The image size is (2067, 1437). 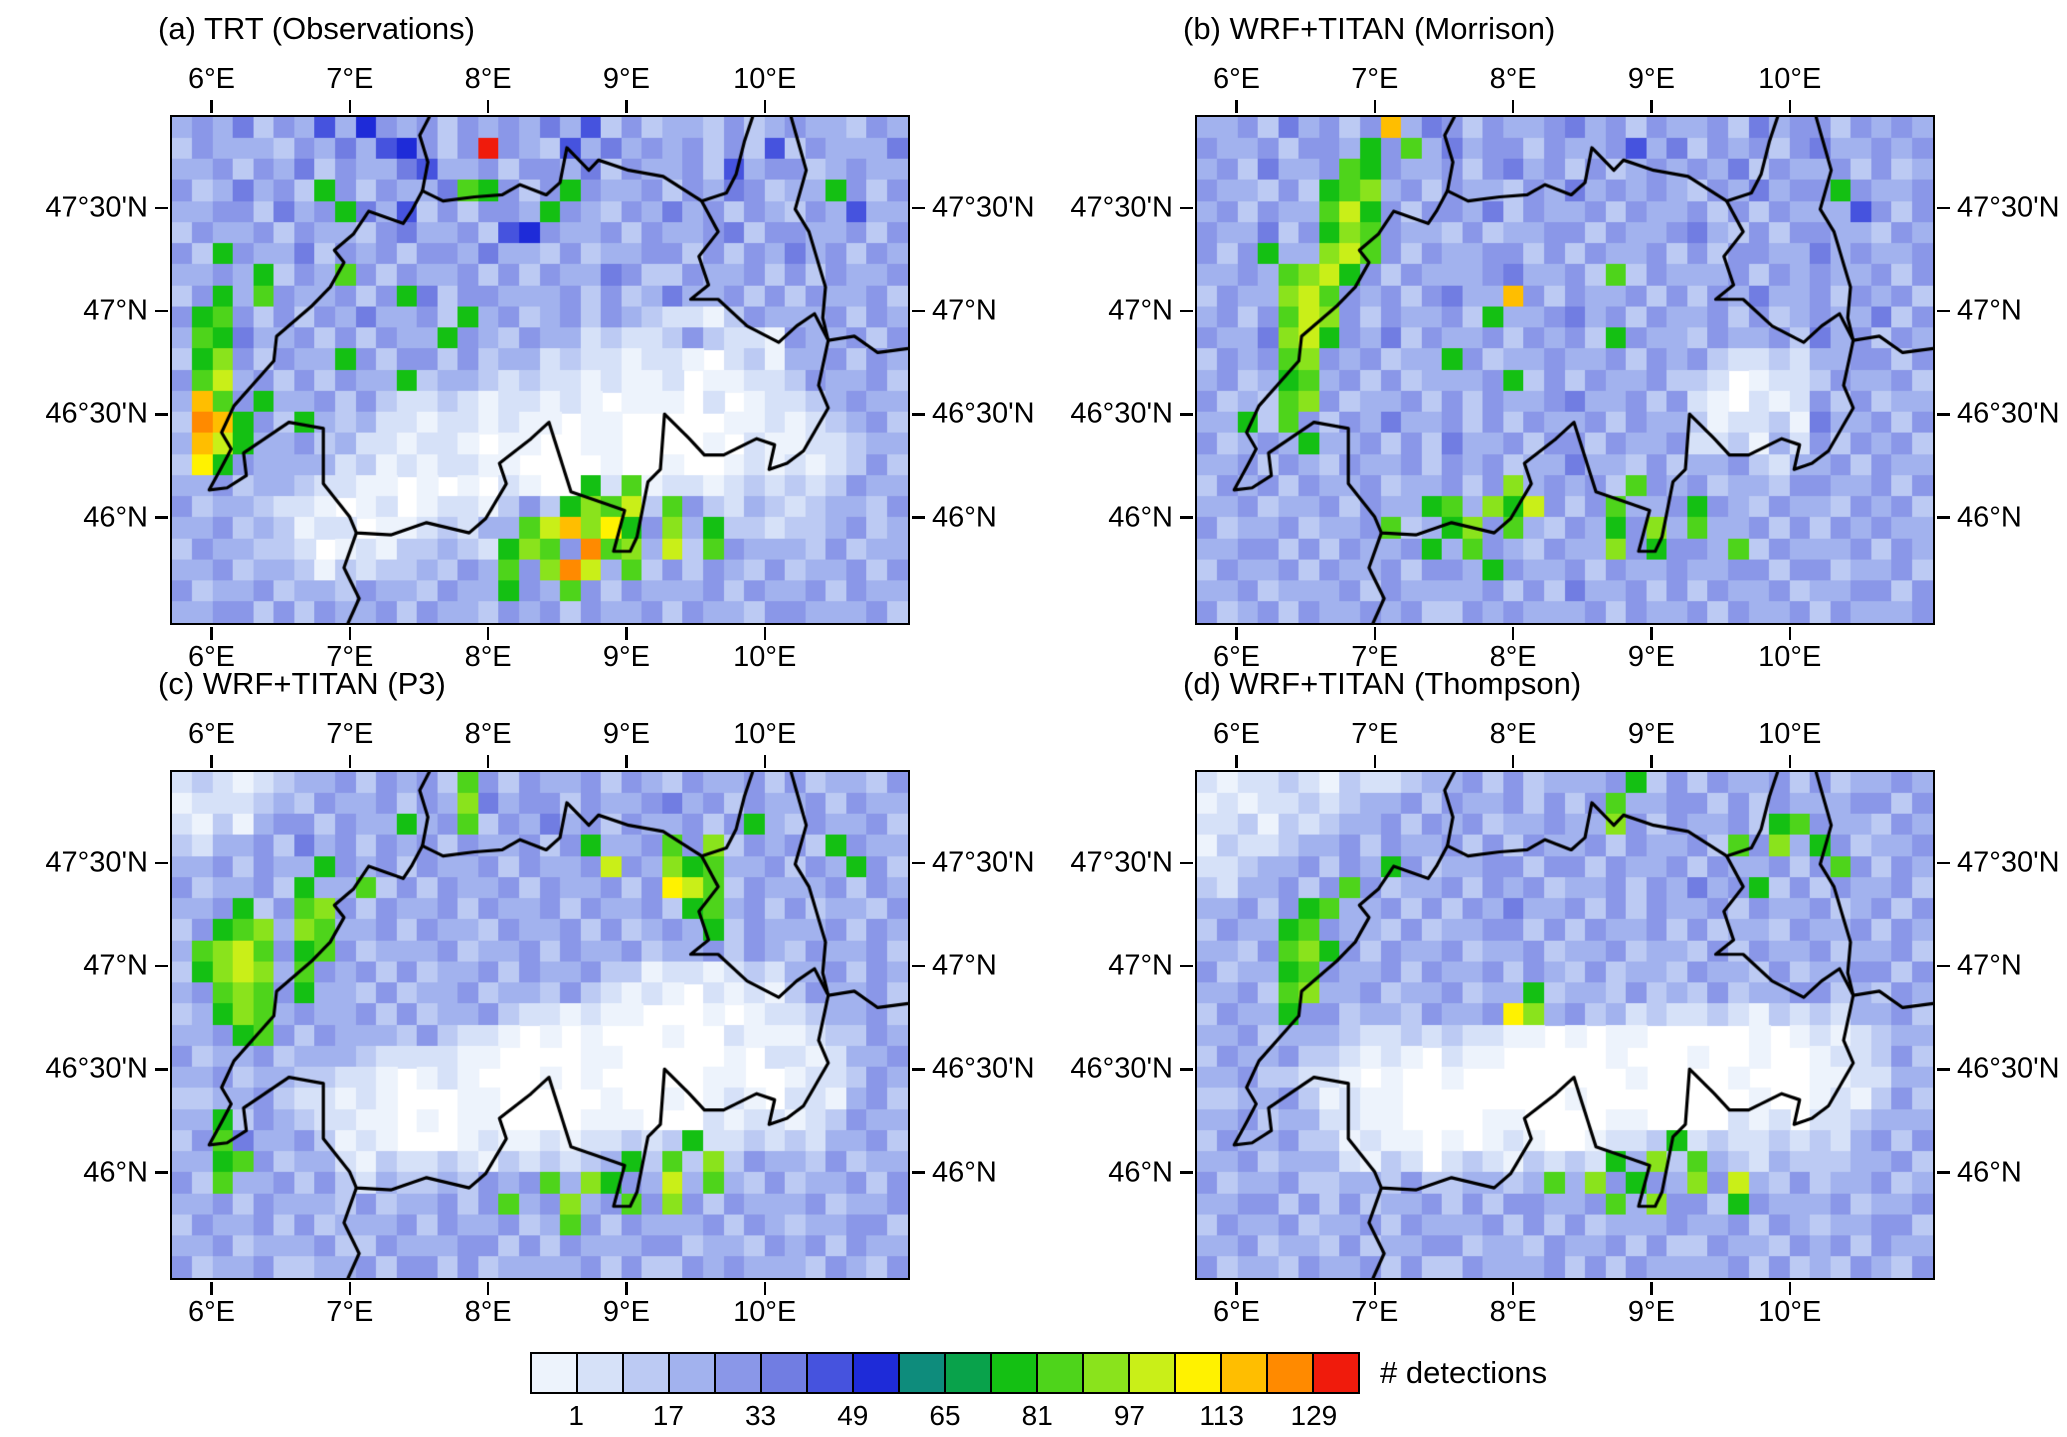 I want to click on panel-d-plot, so click(x=1565, y=1025).